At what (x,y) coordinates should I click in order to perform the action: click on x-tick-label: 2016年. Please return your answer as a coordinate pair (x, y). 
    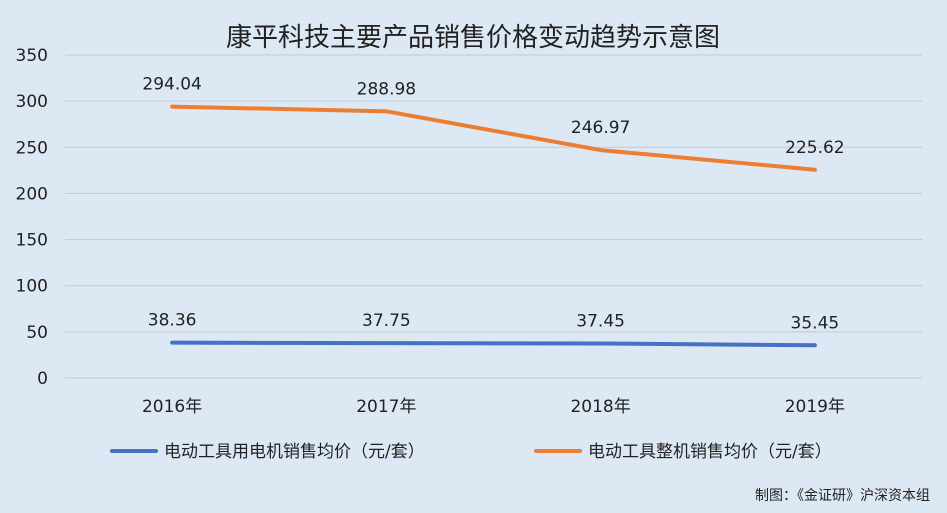
    Looking at the image, I should click on (172, 407).